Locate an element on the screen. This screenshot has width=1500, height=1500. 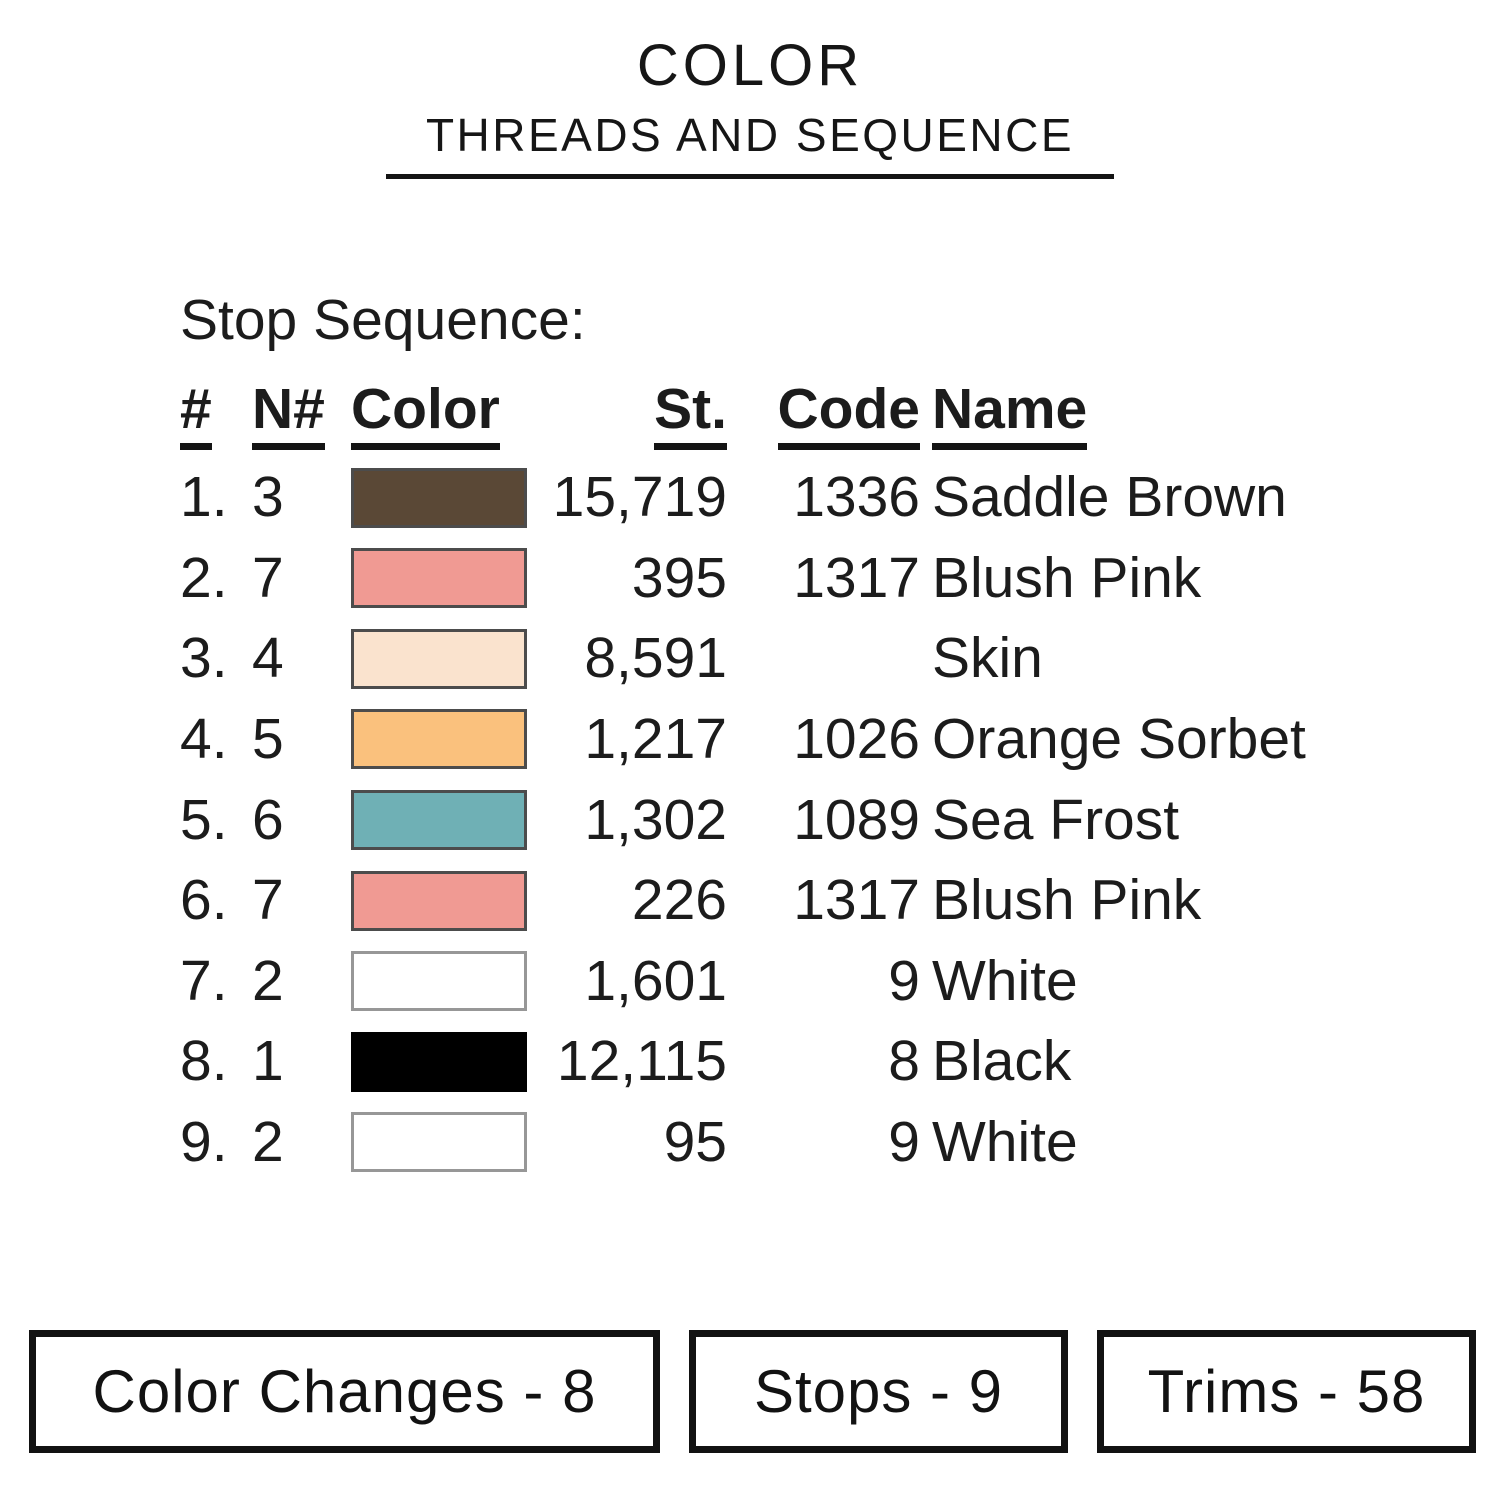
color-changes-label: Color Changes - 8 is located at coordinates (344, 1391).